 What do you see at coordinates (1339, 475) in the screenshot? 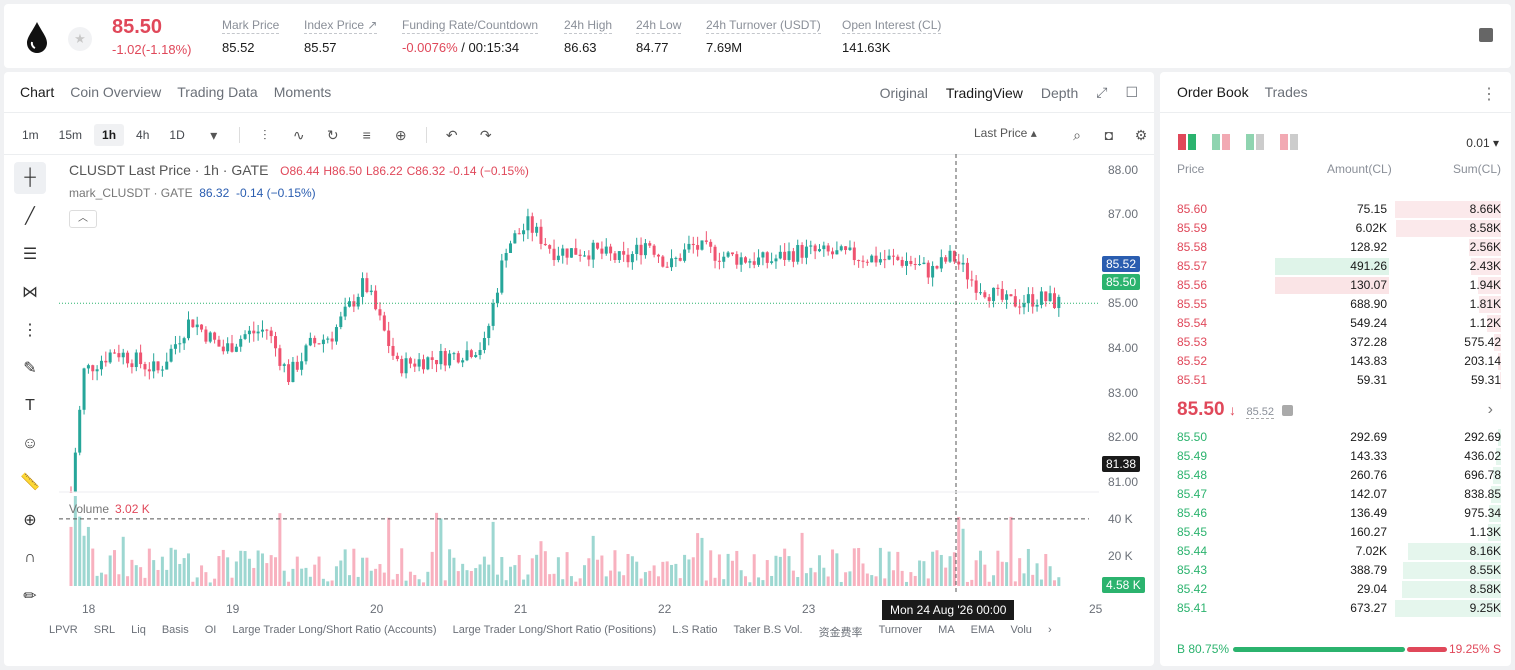
I see `bid-row: 85.48 260.76 696.78` at bounding box center [1339, 475].